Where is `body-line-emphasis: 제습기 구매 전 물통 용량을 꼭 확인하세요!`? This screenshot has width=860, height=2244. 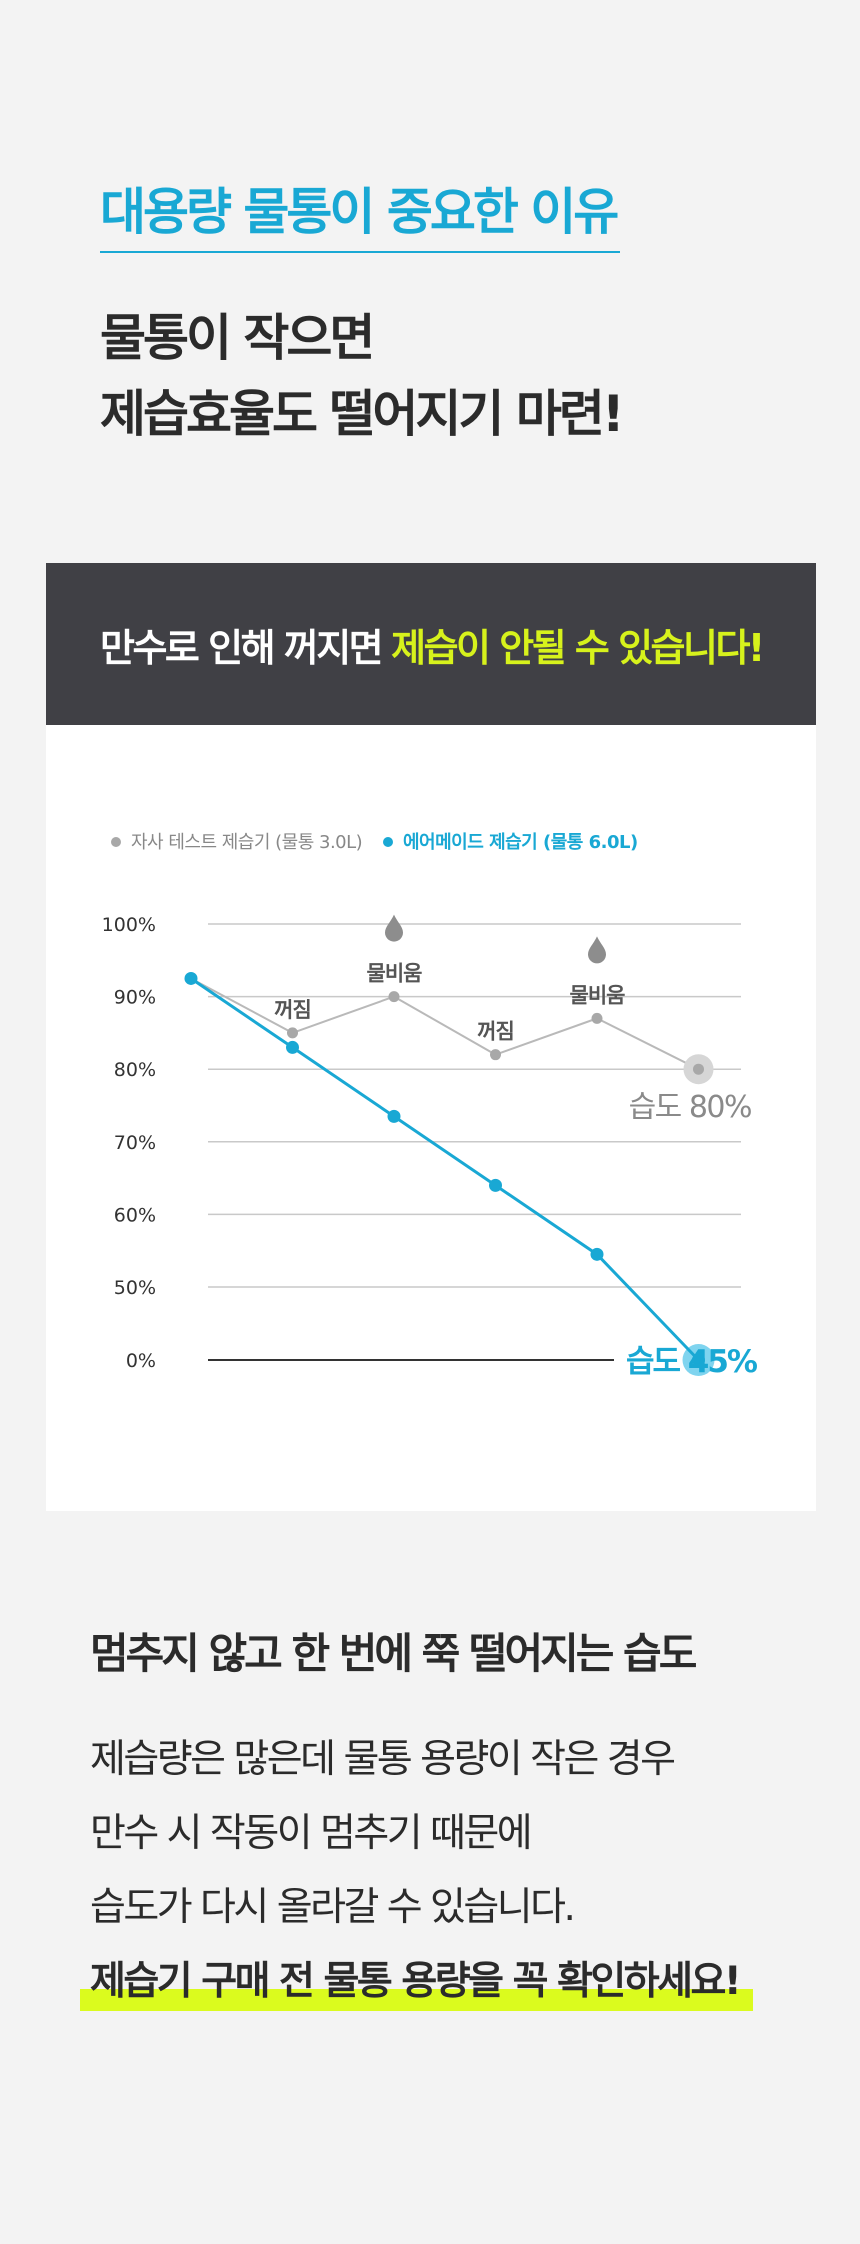
body-line-emphasis: 제습기 구매 전 물통 용량을 꼭 확인하세요! is located at coordinates (417, 1982).